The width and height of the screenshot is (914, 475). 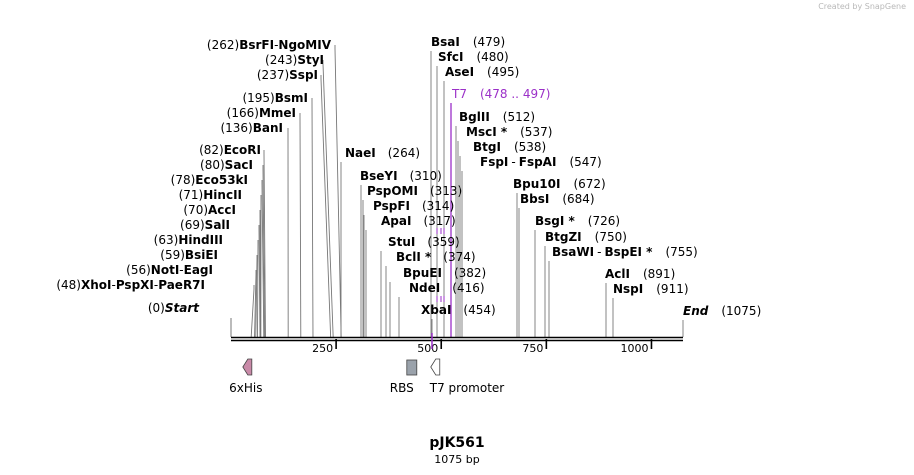 I want to click on site-line-sali, so click(x=259, y=281).